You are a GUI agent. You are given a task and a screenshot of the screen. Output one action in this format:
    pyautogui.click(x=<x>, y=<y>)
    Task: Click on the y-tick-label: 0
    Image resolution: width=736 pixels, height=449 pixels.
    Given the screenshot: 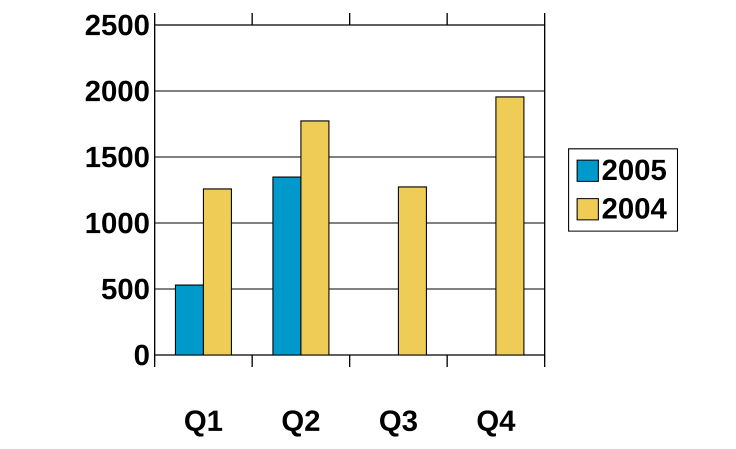 What is the action you would take?
    pyautogui.click(x=141, y=355)
    